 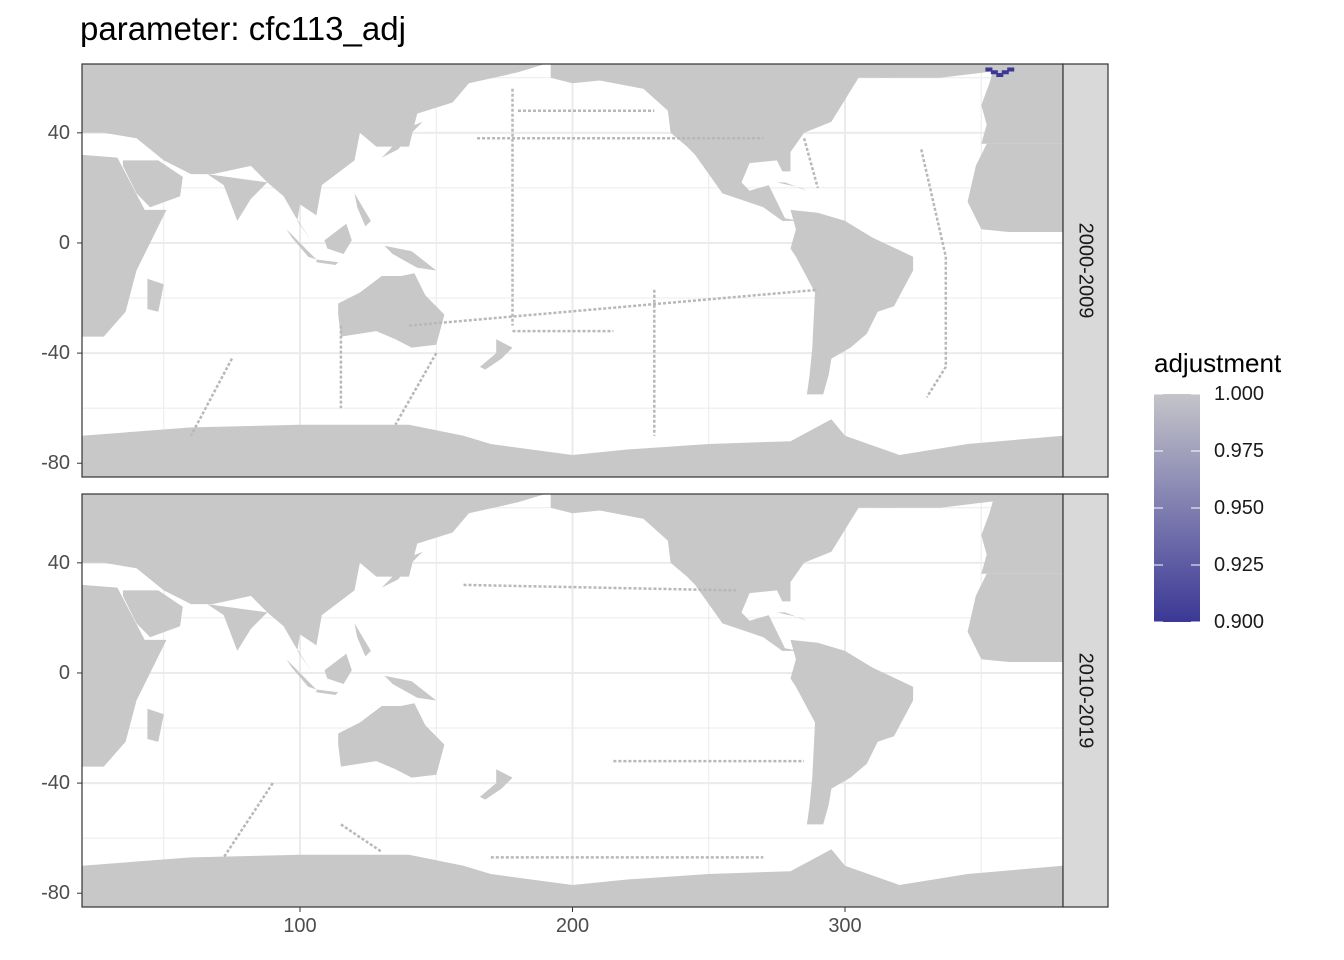 What do you see at coordinates (243, 28) in the screenshot?
I see `chart-title: parameter: cfc113_adj` at bounding box center [243, 28].